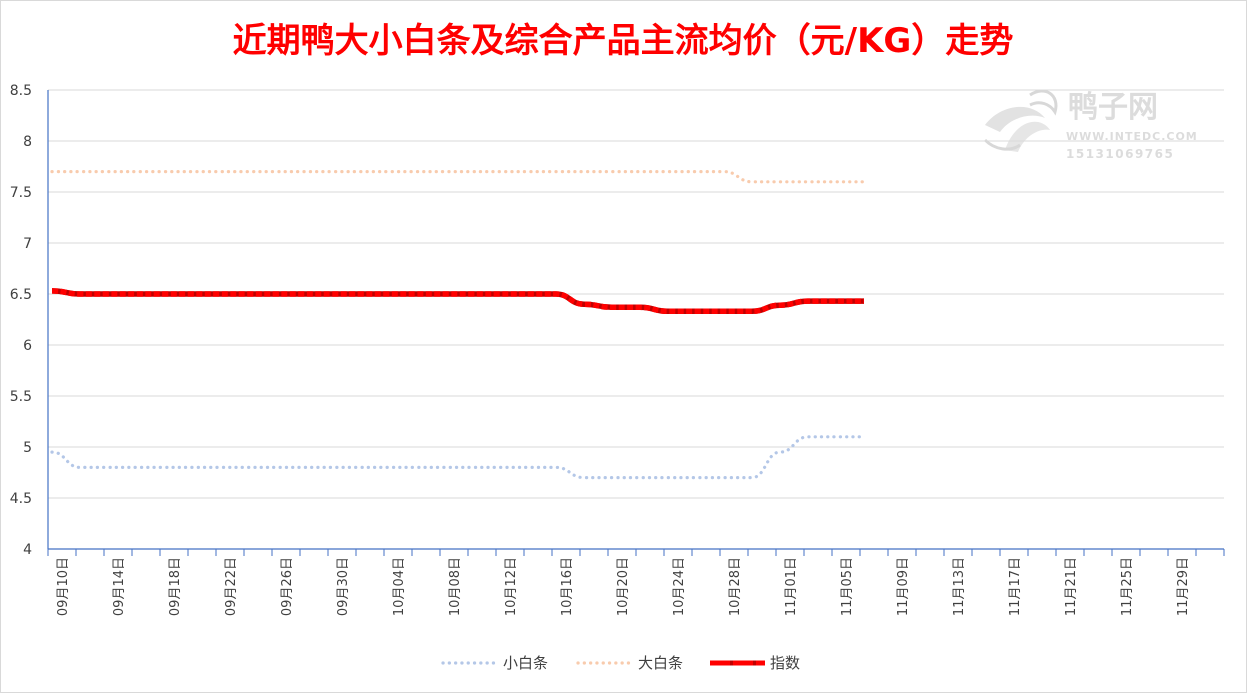 Image resolution: width=1247 pixels, height=693 pixels. What do you see at coordinates (175, 586) in the screenshot?
I see `x-tick-label: 09月18日` at bounding box center [175, 586].